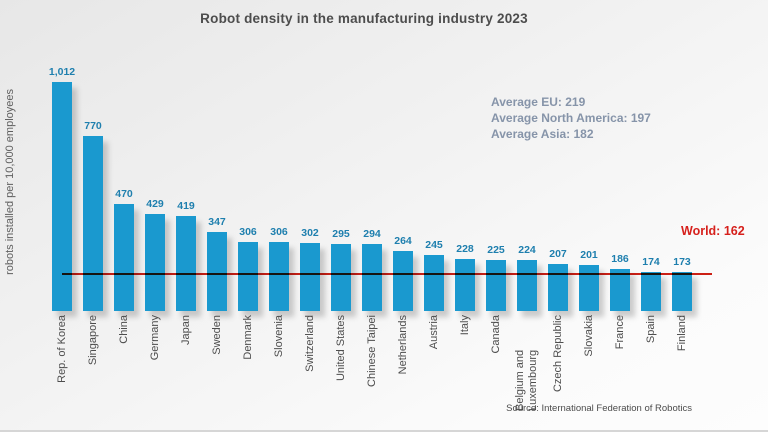 The image size is (768, 432). I want to click on bar-value-label: 186, so click(620, 259).